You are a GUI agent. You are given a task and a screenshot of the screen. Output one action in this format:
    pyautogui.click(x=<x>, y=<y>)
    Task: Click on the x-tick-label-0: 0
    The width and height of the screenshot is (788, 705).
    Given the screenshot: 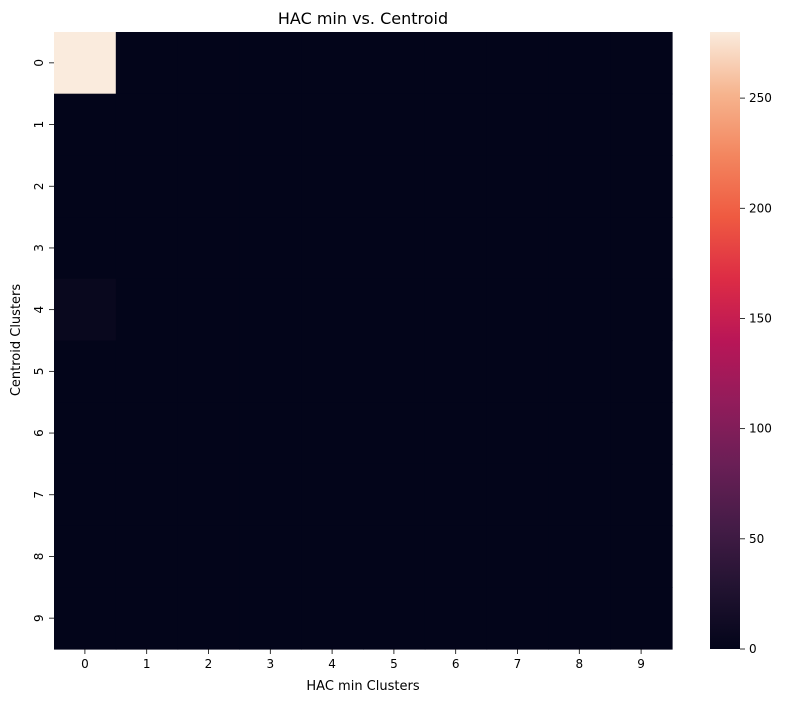 What is the action you would take?
    pyautogui.click(x=85, y=664)
    